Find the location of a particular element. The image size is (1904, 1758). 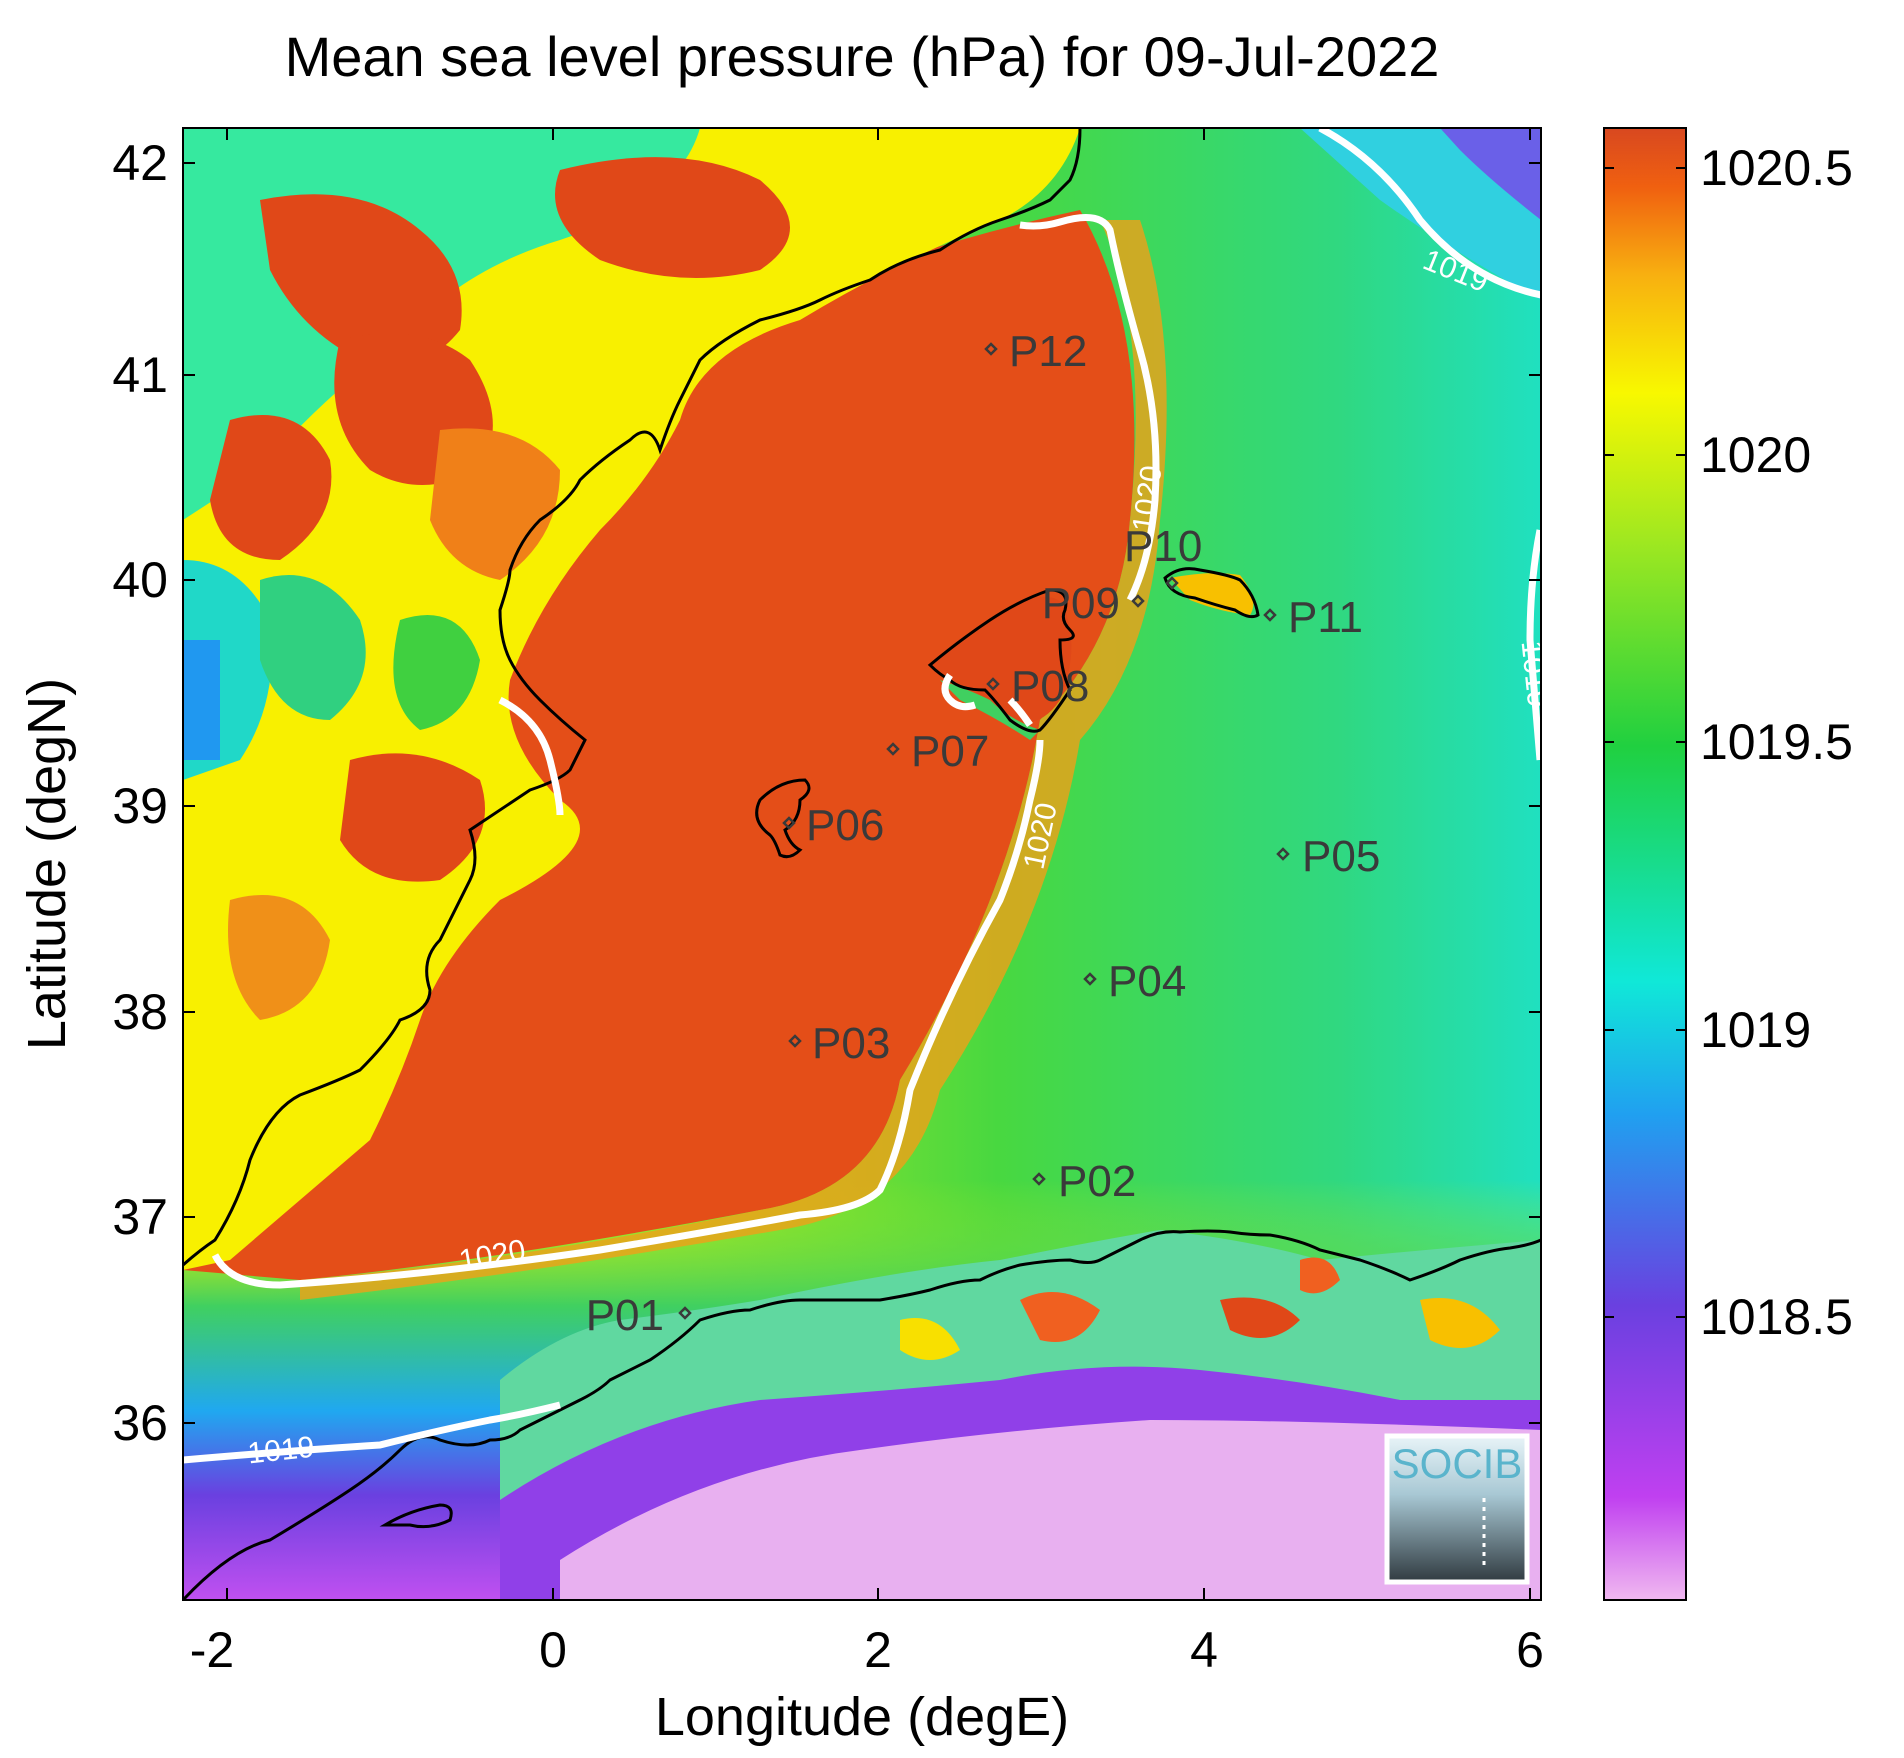

colorbar-tick-label: 1020 is located at coordinates (1755, 455).